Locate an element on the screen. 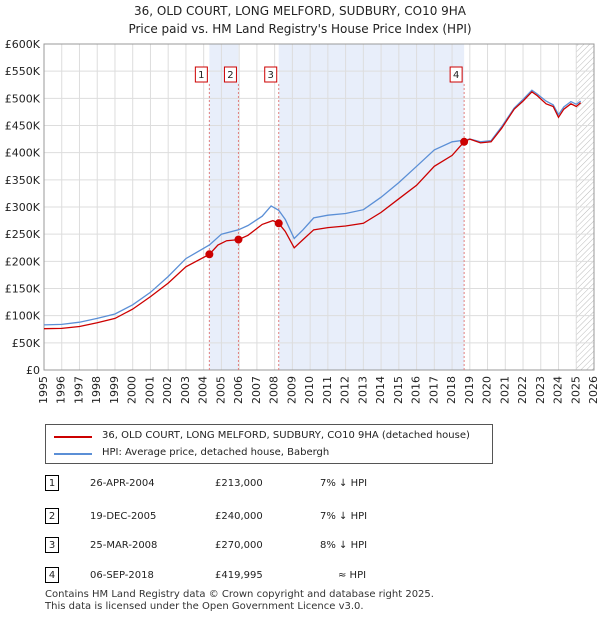 The width and height of the screenshot is (600, 620). transaction-number: 3 is located at coordinates (52, 545).